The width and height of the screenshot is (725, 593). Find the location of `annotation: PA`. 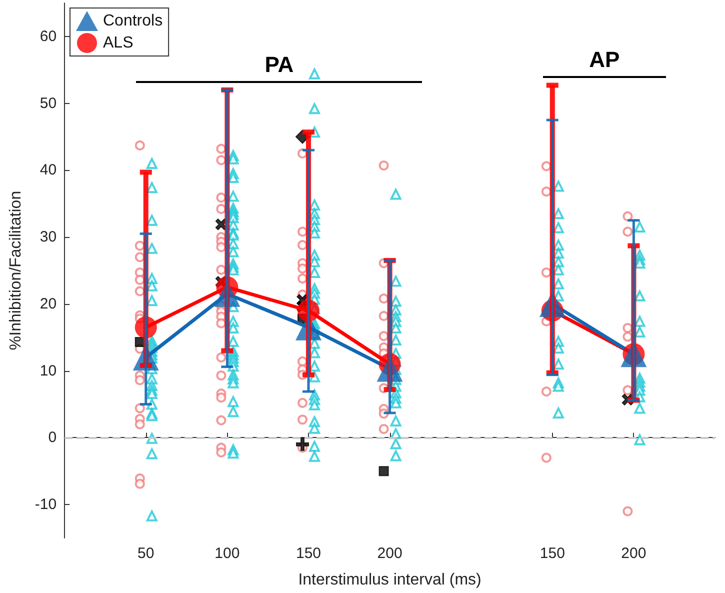

annotation: PA is located at coordinates (279, 65).